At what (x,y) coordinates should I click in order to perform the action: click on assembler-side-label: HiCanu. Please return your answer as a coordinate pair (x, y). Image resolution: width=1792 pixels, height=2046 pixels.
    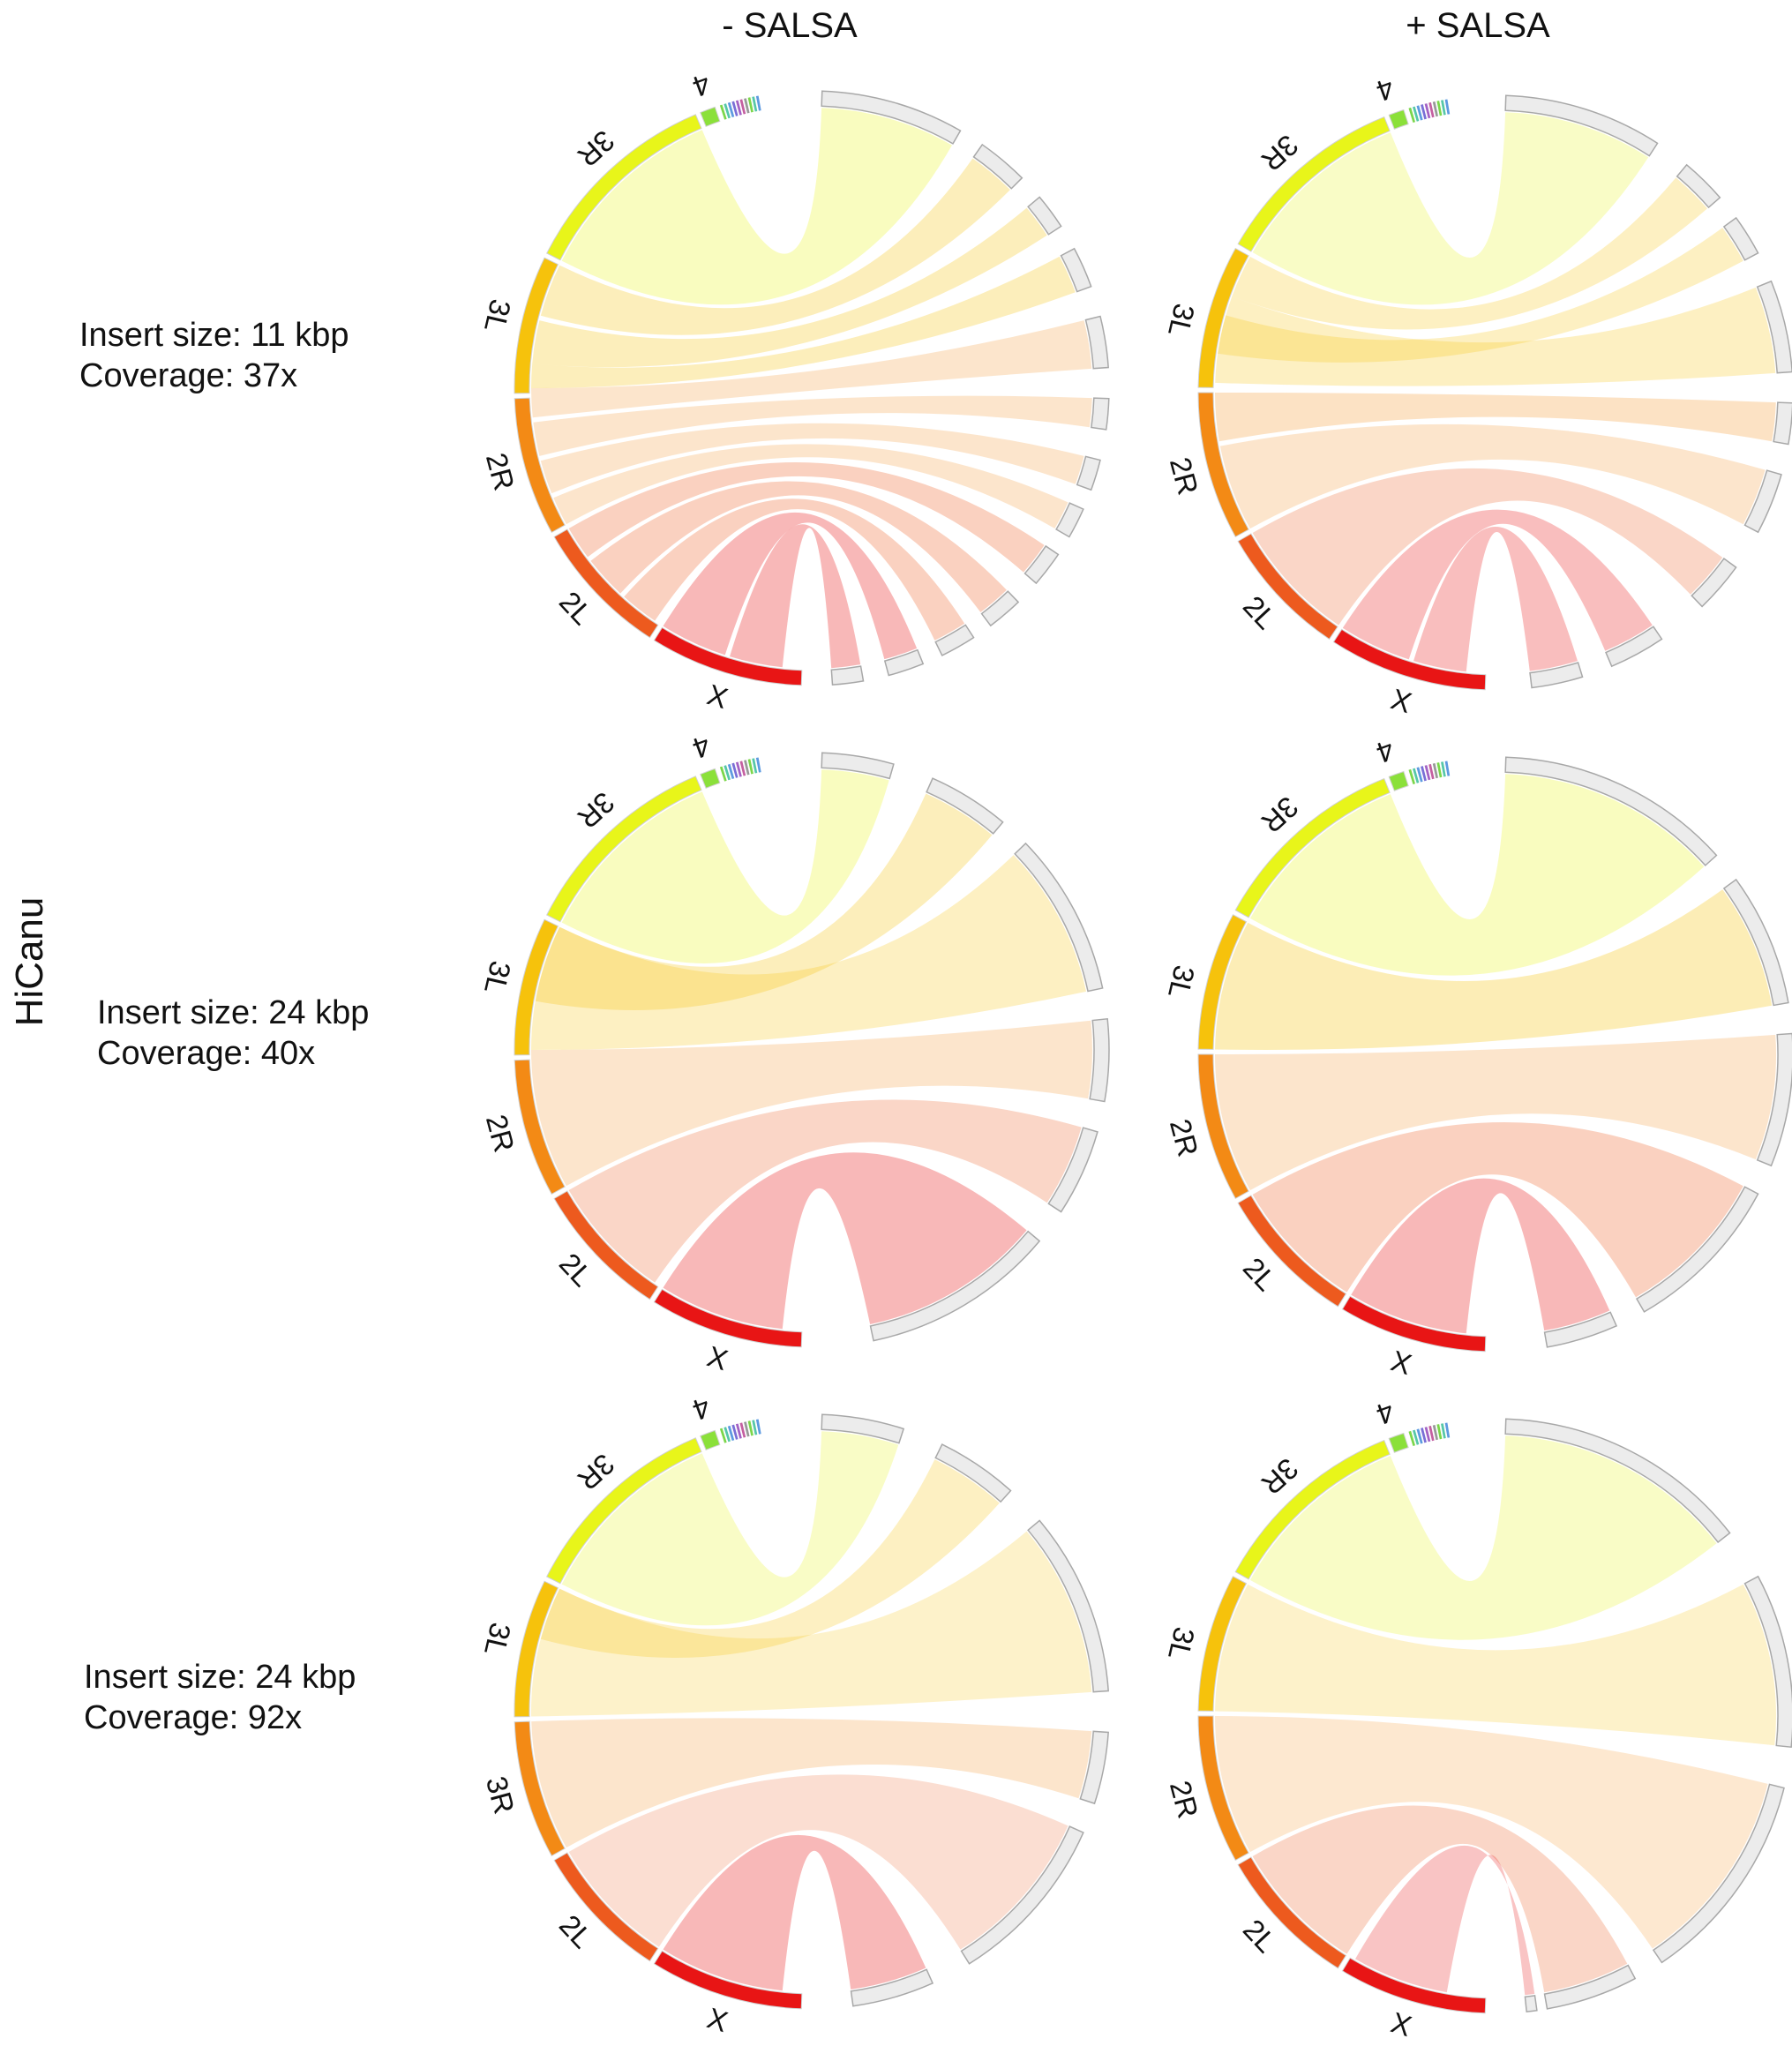
    Looking at the image, I should click on (29, 962).